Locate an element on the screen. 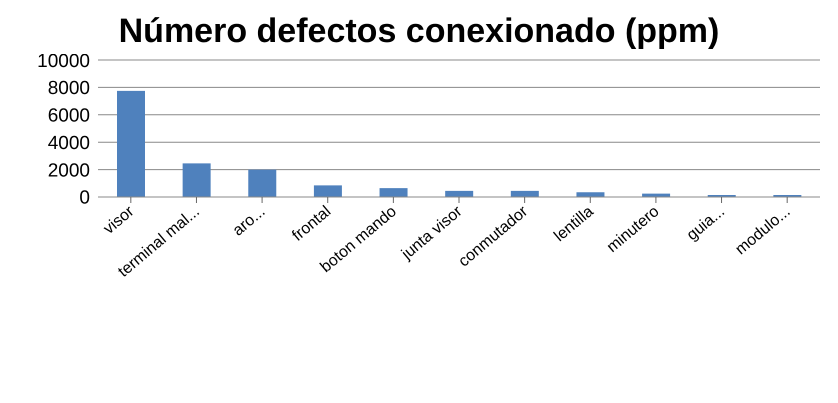 Image resolution: width=838 pixels, height=403 pixels. chart-title: Número defectos conexionado (ppm) is located at coordinates (419, 31).